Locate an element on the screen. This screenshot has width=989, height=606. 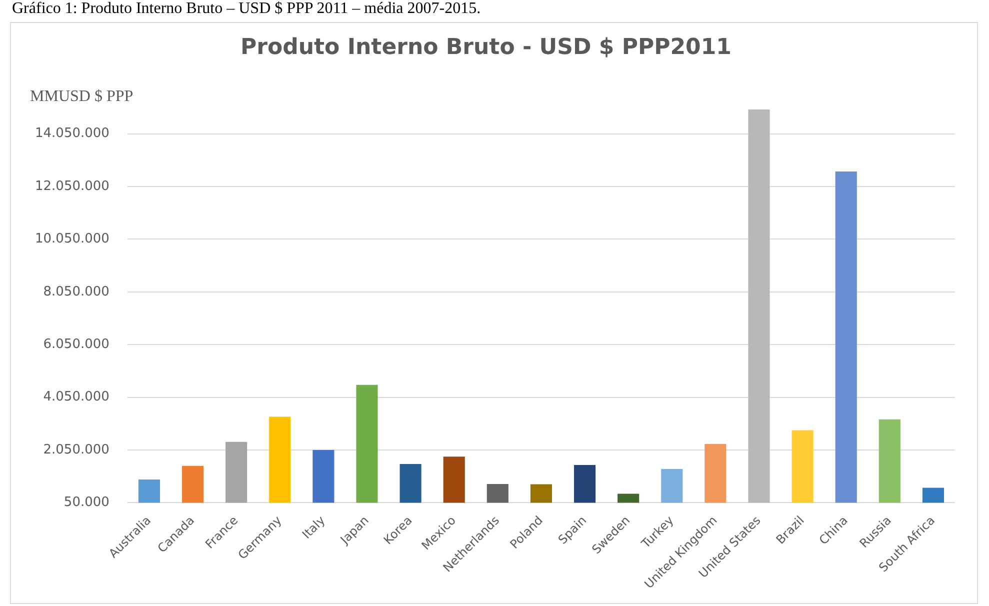
y-tick-label: 12.050.000 is located at coordinates (72, 186).